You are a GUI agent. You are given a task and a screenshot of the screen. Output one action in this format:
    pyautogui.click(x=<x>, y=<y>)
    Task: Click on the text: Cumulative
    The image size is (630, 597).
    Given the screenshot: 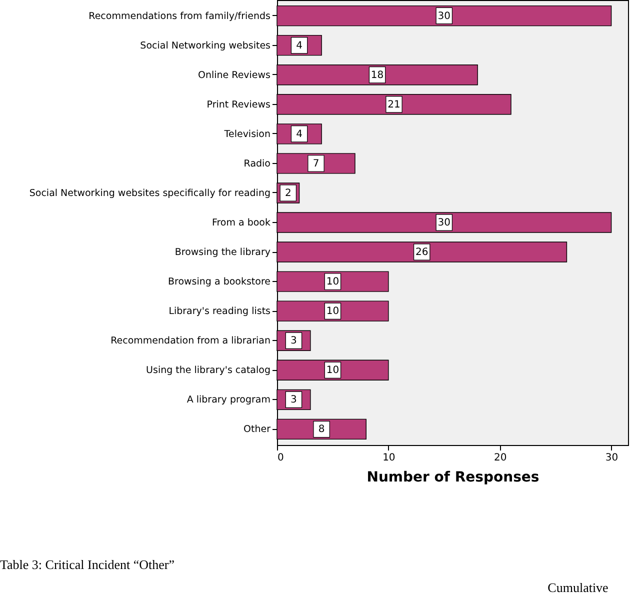 What is the action you would take?
    pyautogui.click(x=578, y=587)
    